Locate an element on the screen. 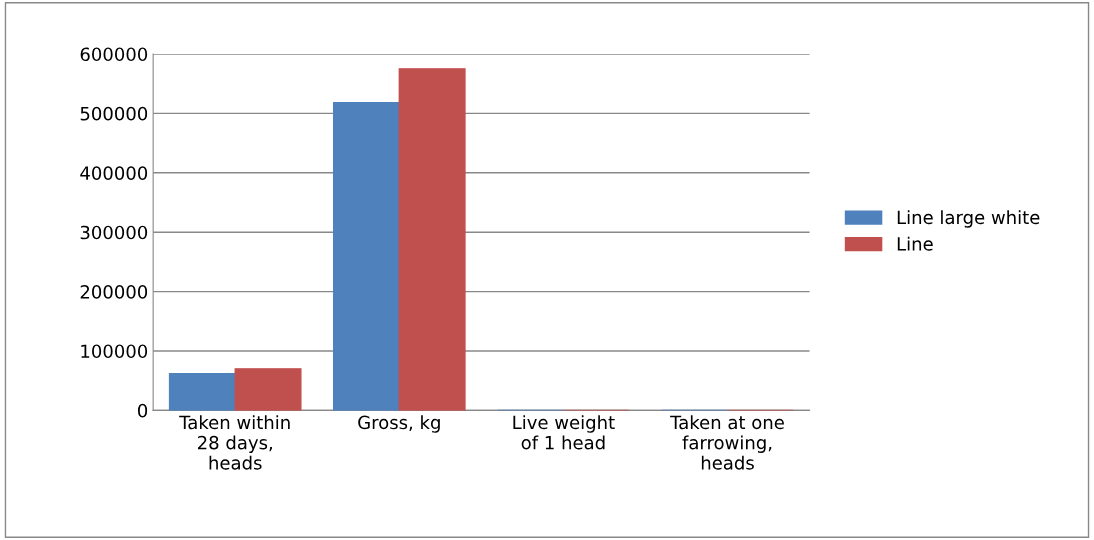 Image resolution: width=1094 pixels, height=540 pixels. y-tick-label: 200000 is located at coordinates (114, 292).